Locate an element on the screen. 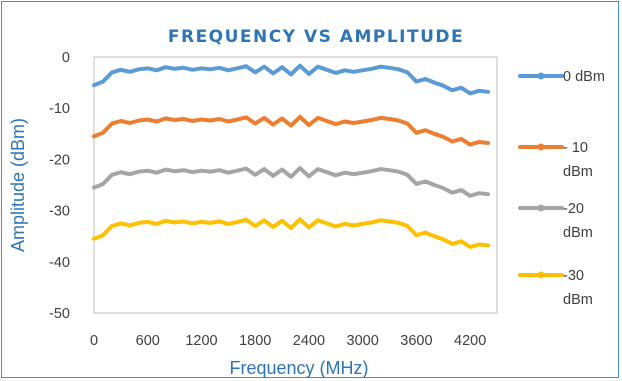  y-tick-label: -30 is located at coordinates (59, 212).